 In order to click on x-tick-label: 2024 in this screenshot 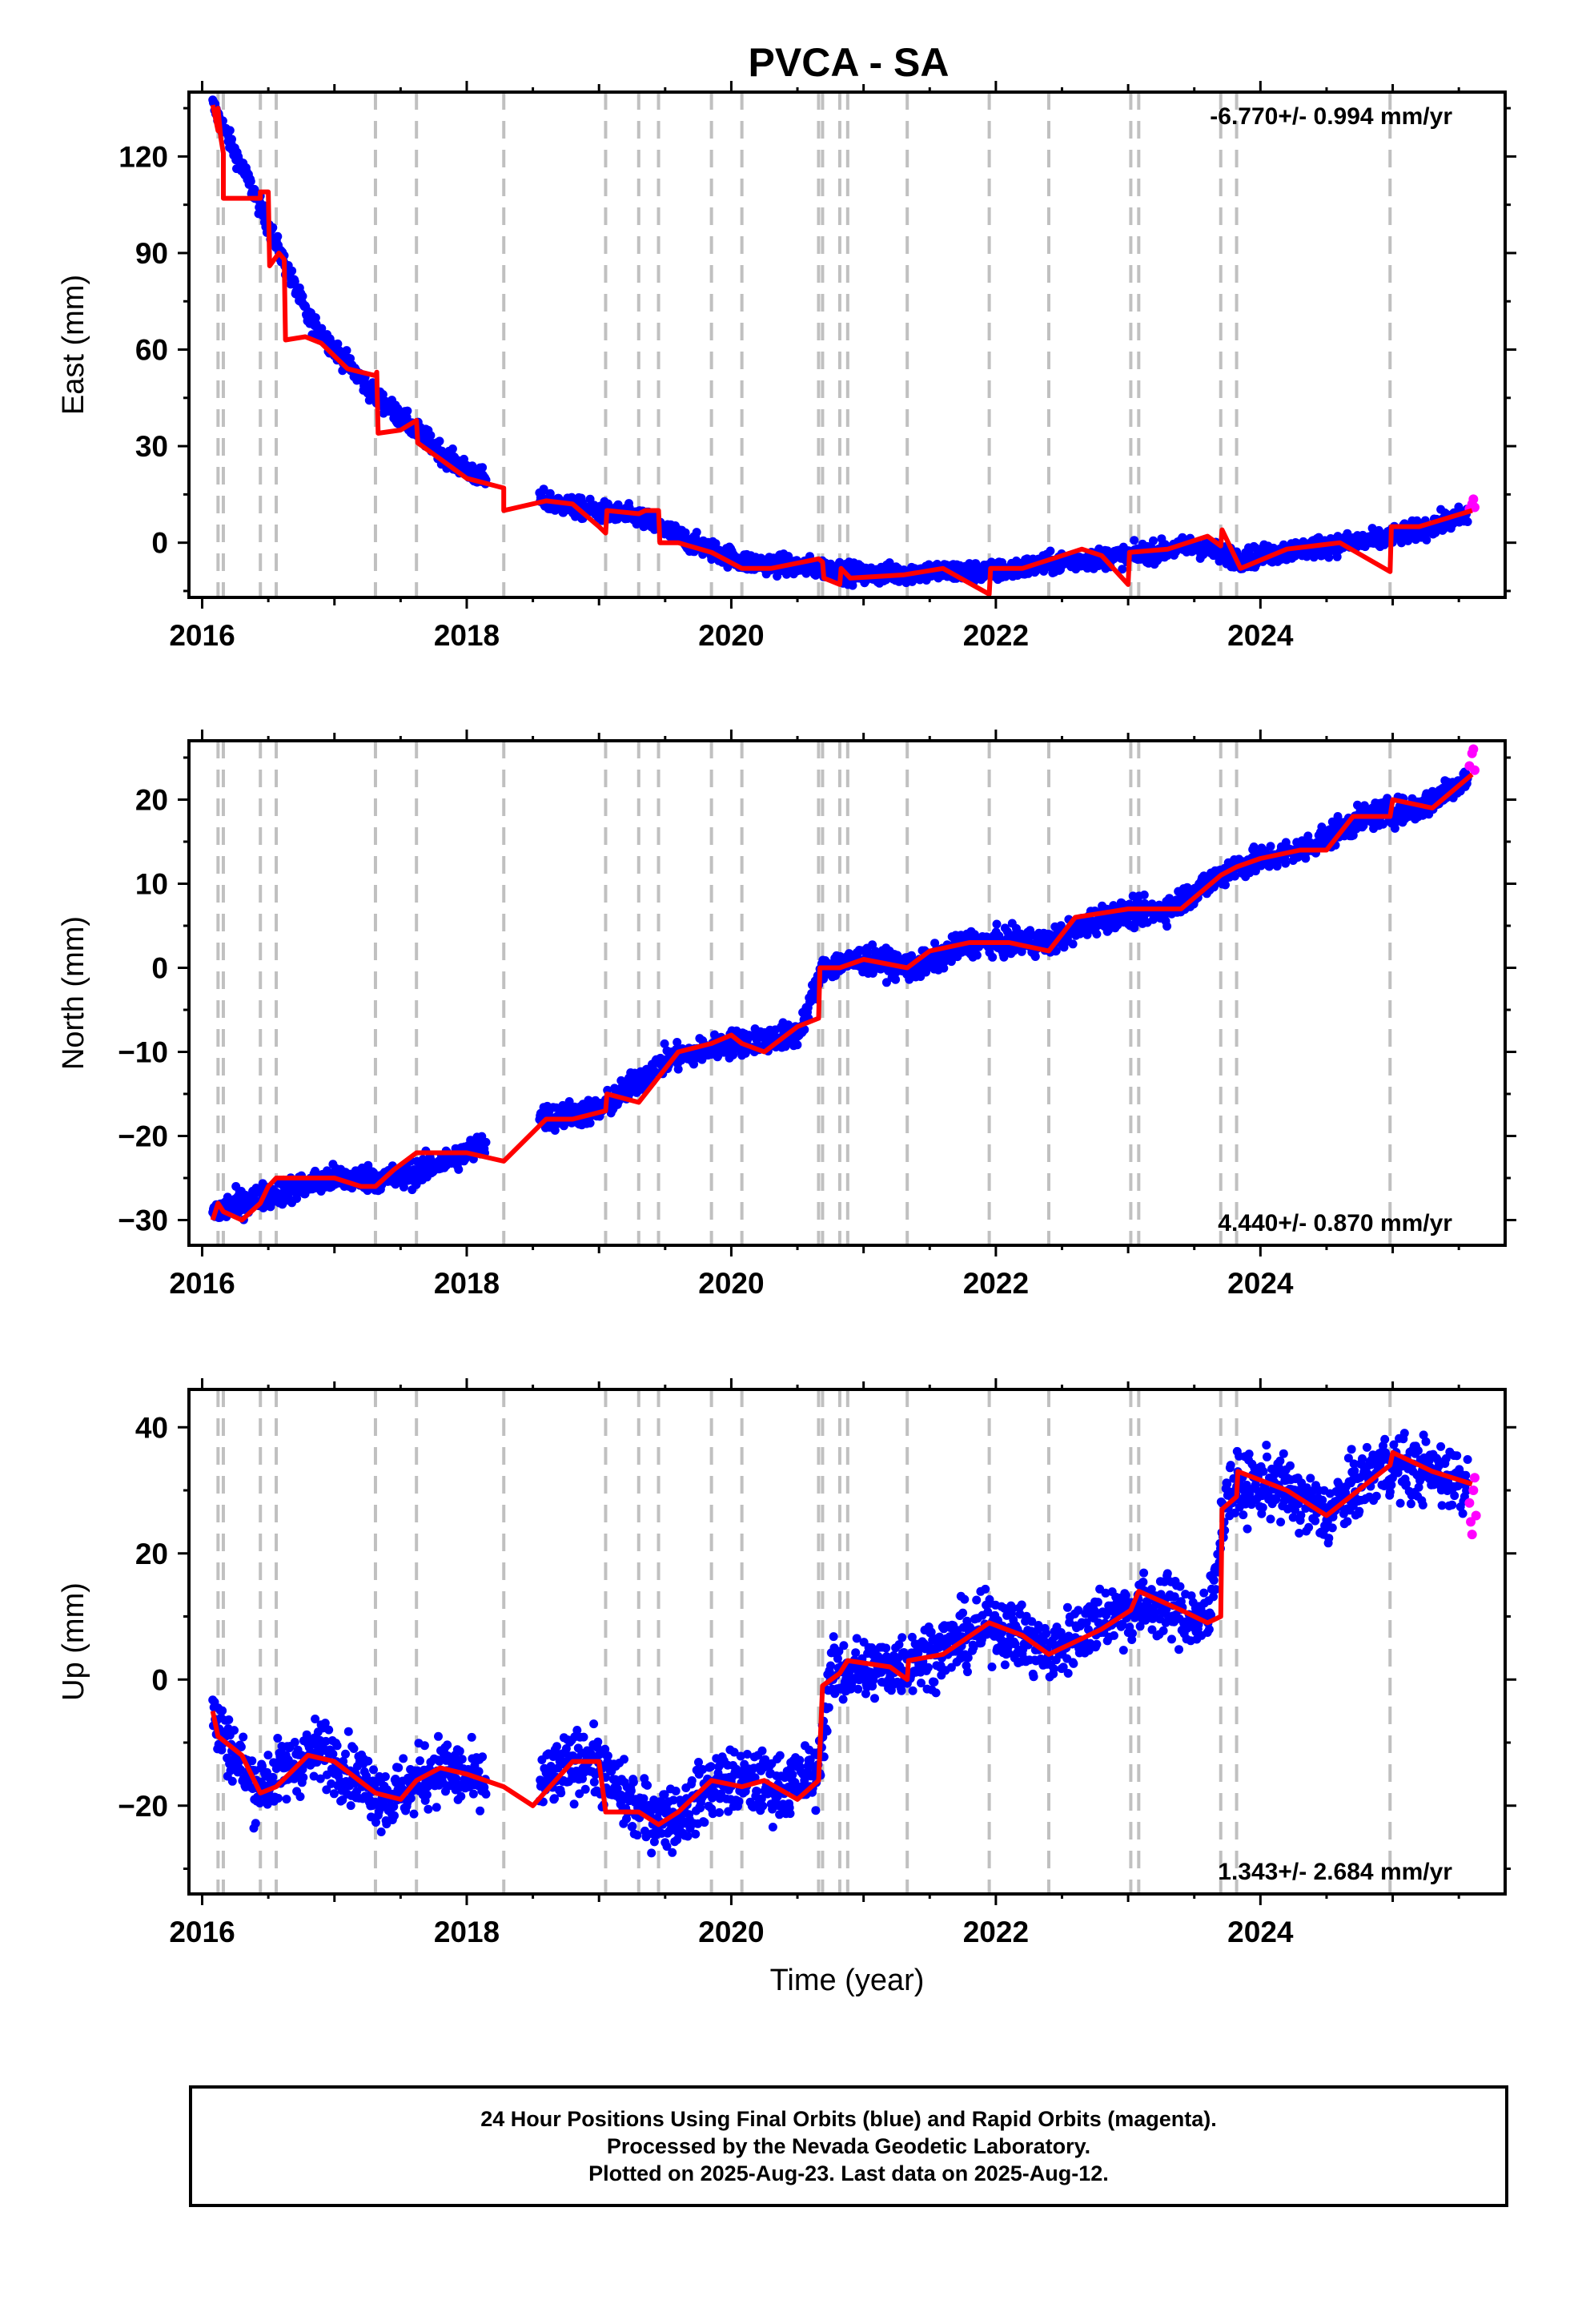, I will do `click(1260, 635)`.